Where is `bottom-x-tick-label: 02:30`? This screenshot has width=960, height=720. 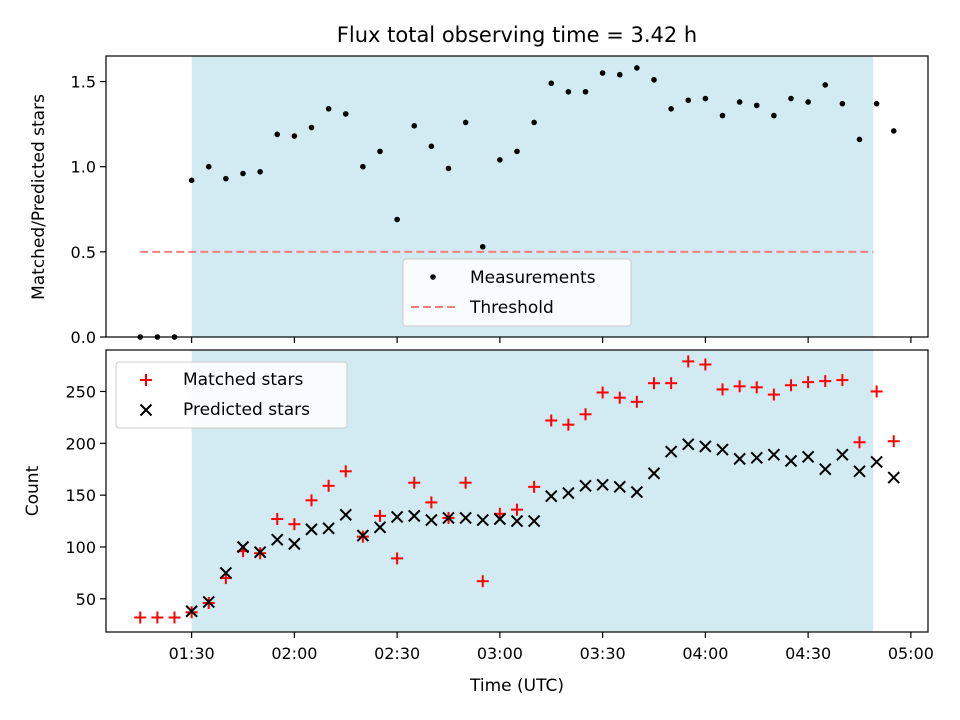 bottom-x-tick-label: 02:30 is located at coordinates (397, 653).